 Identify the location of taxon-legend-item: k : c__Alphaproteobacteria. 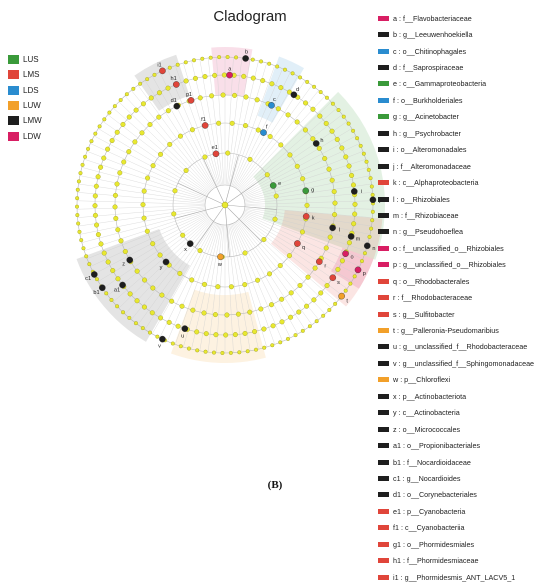
(463, 182).